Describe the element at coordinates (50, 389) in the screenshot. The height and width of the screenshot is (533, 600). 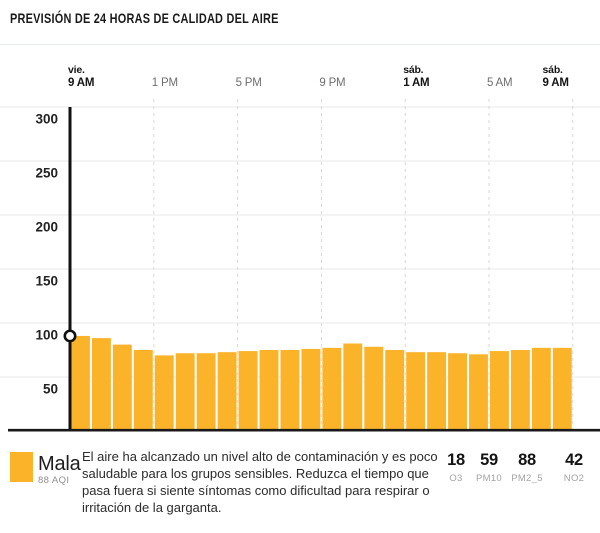
I see `y-tick-label: 50` at that location.